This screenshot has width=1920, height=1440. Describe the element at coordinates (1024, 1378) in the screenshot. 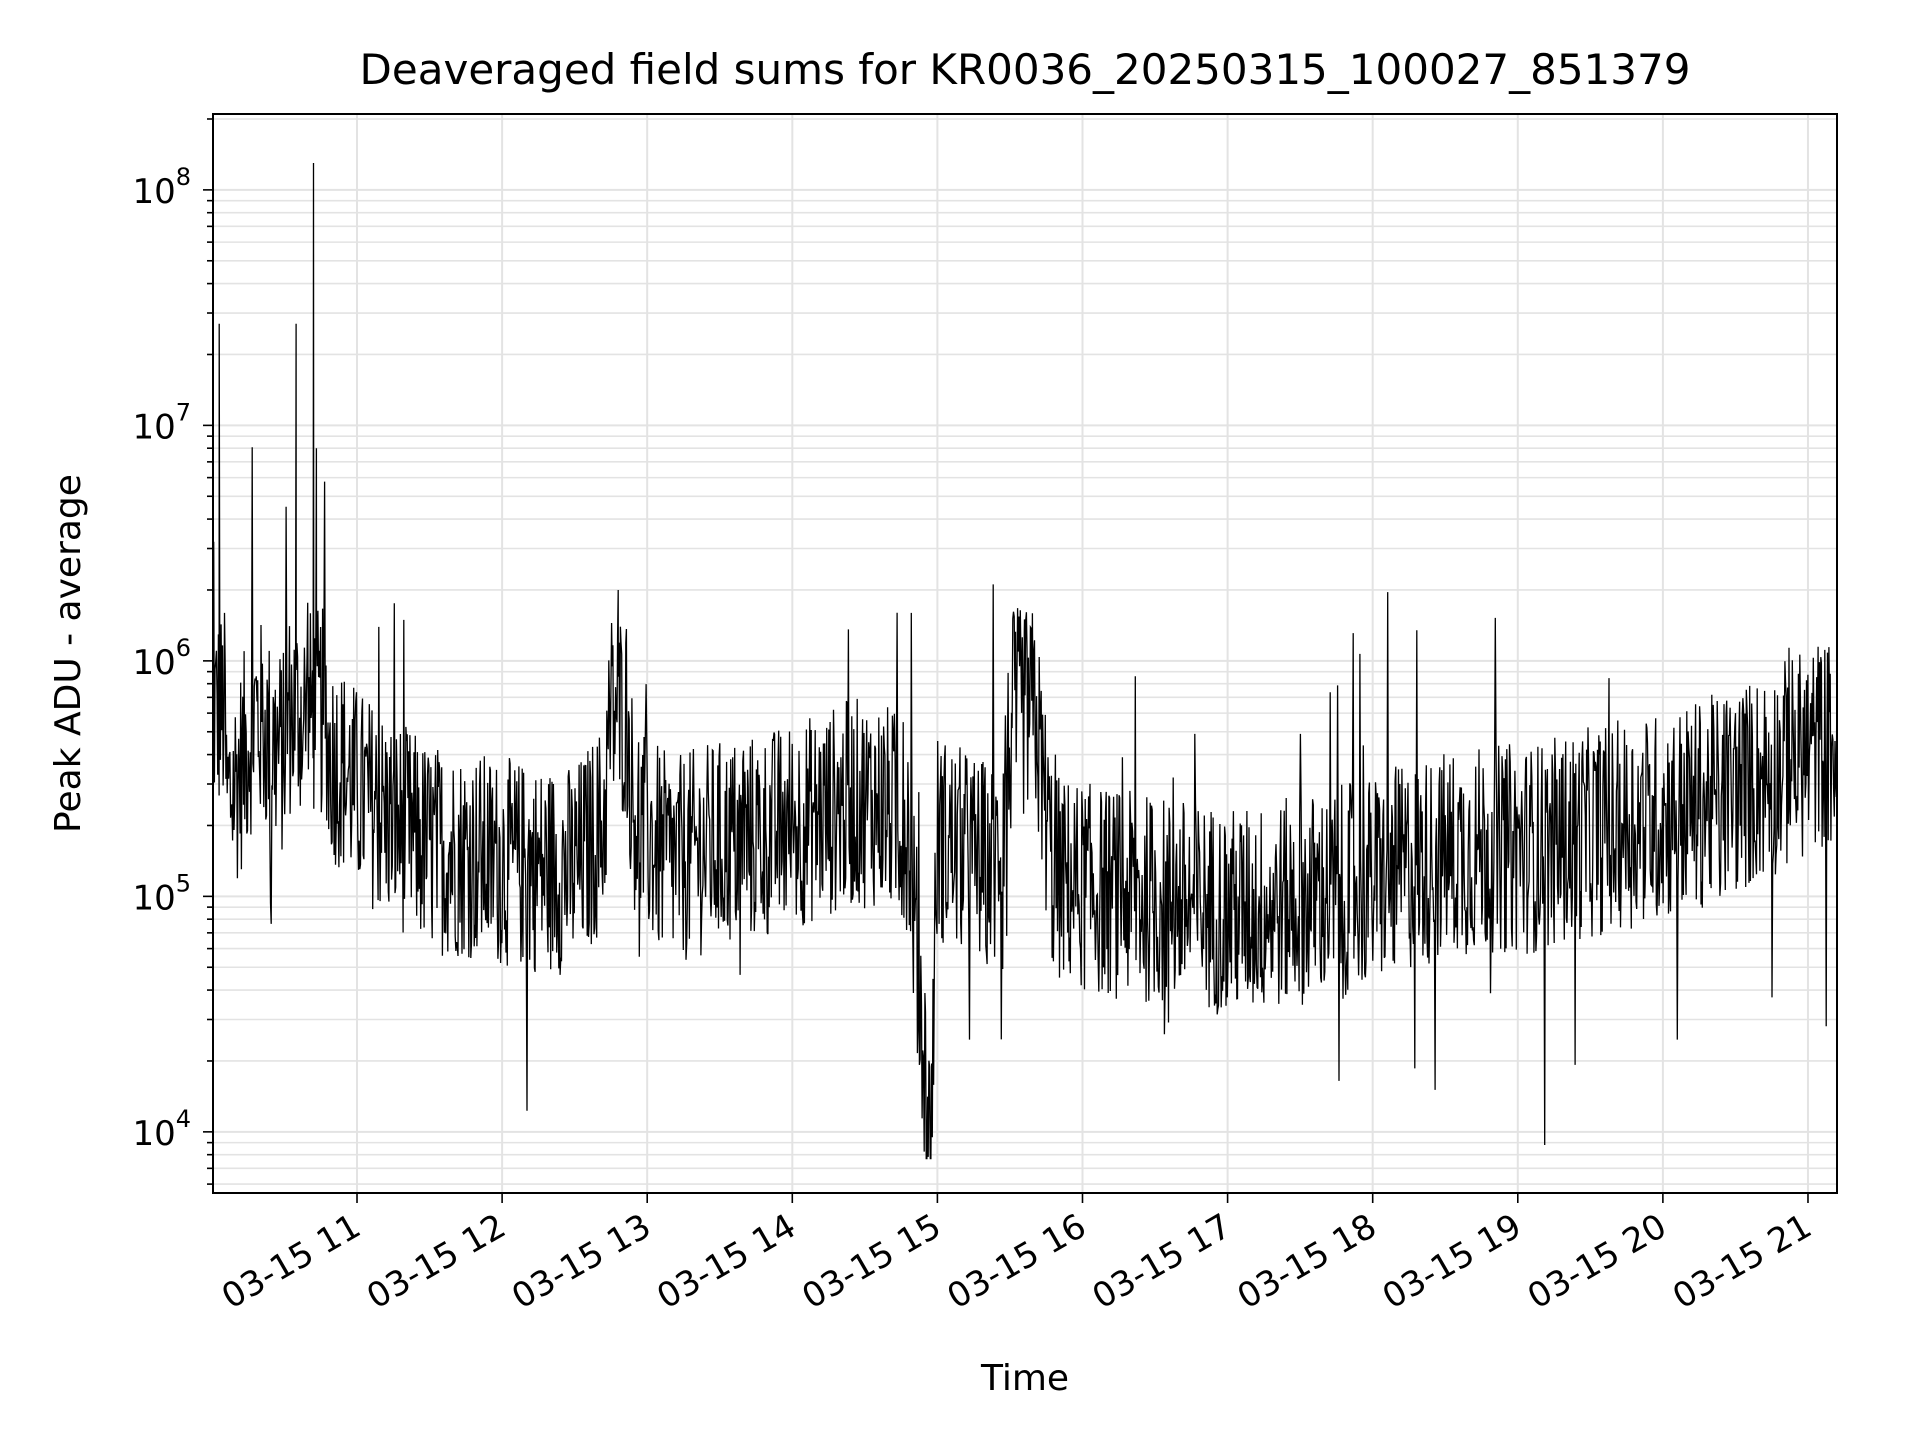

I see `x-axis-label: Time` at that location.